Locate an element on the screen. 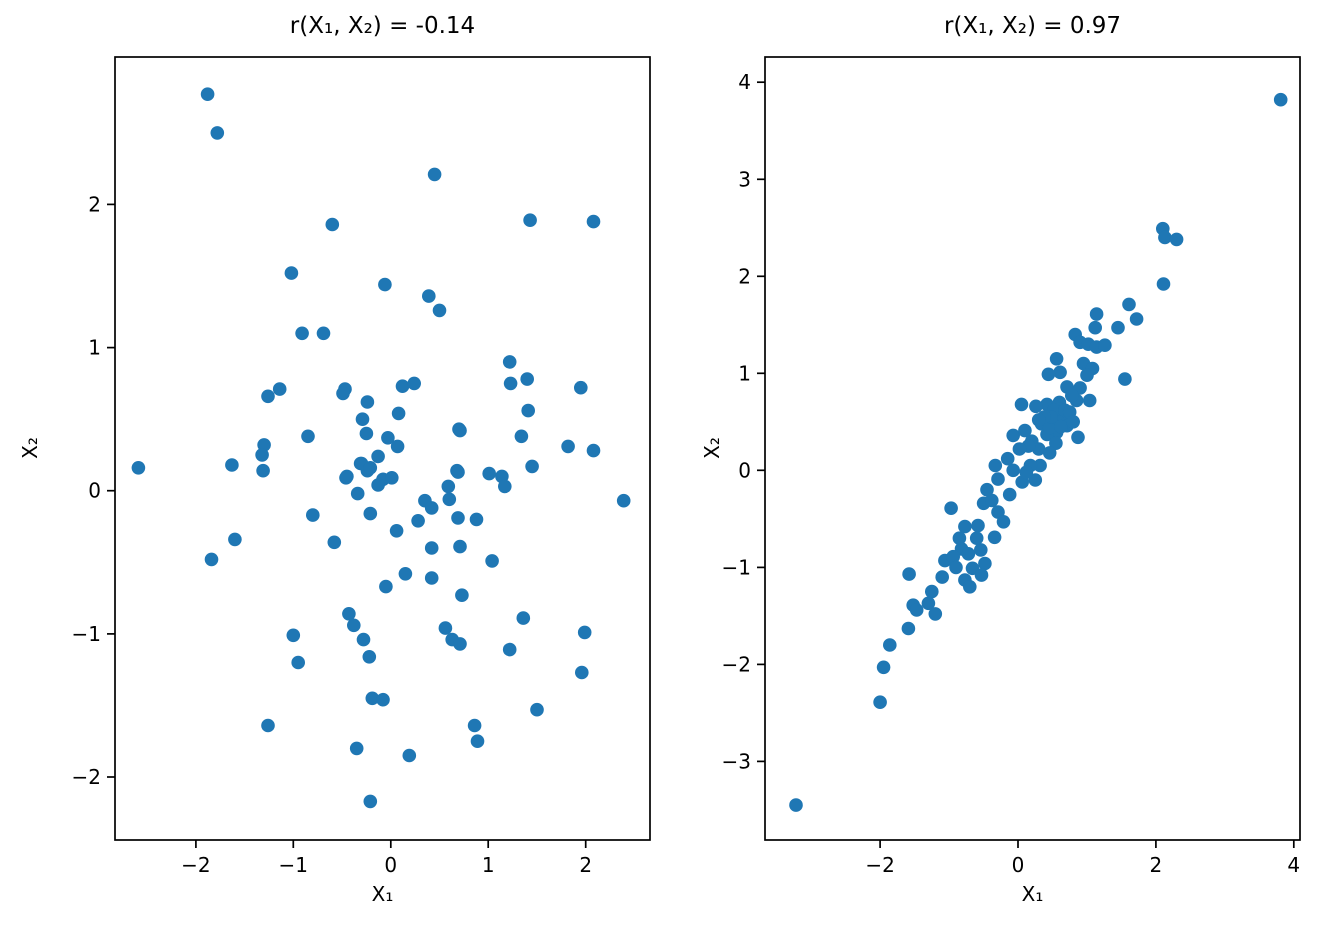 The image size is (1324, 940). left-plot-title: r(X₁, X₂) = -0.14 is located at coordinates (382, 26).